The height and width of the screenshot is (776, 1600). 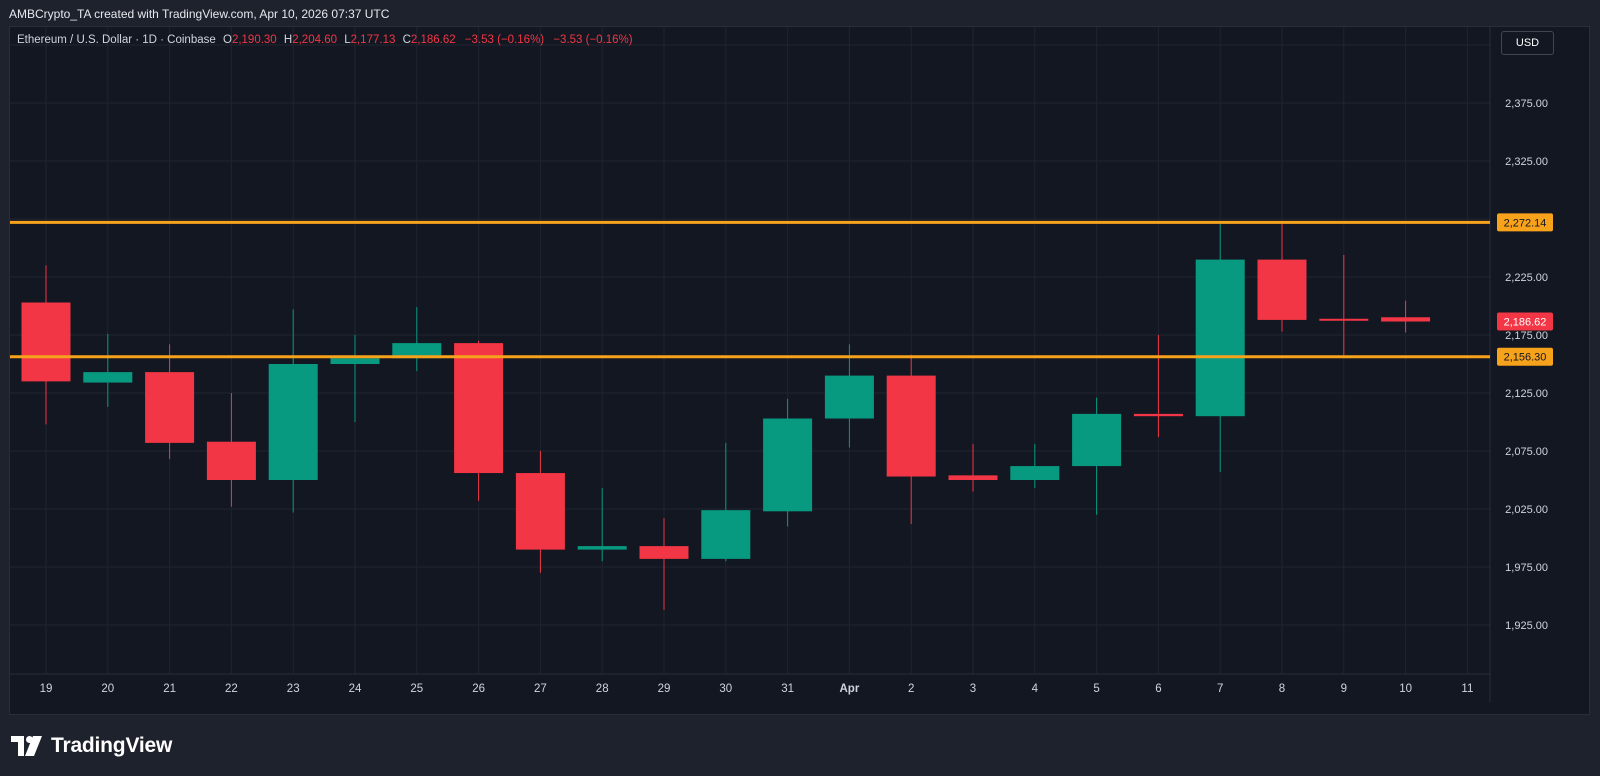 I want to click on symbol-name: Ethereum / U.S. Dollar · 1D · Coinbase, so click(x=116, y=40).